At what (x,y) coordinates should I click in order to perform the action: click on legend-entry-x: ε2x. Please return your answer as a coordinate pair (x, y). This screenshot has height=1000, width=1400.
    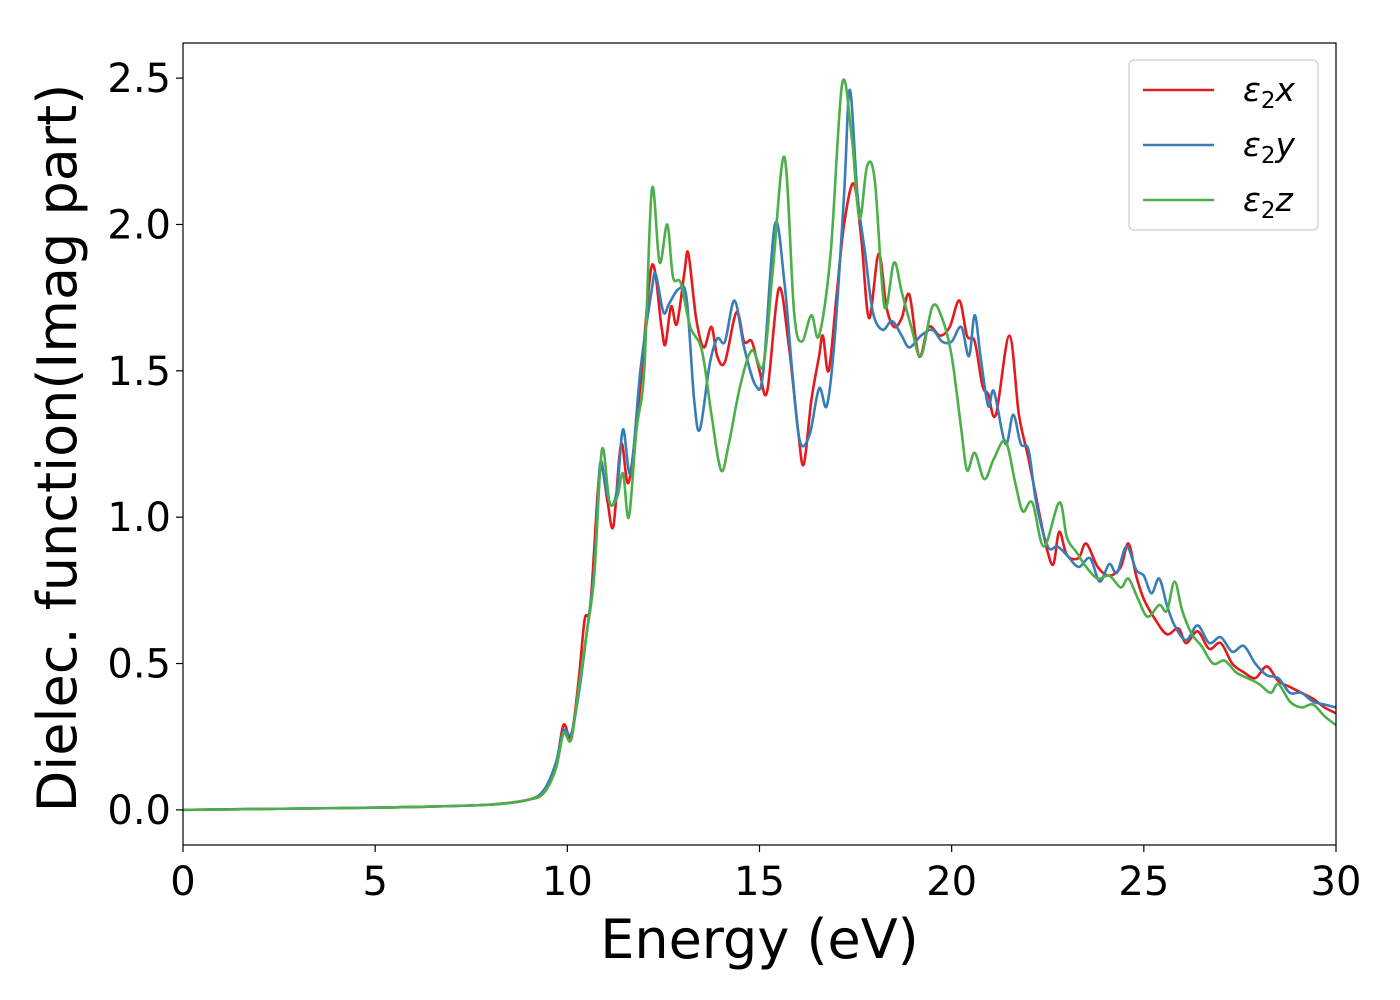
    Looking at the image, I should click on (1269, 92).